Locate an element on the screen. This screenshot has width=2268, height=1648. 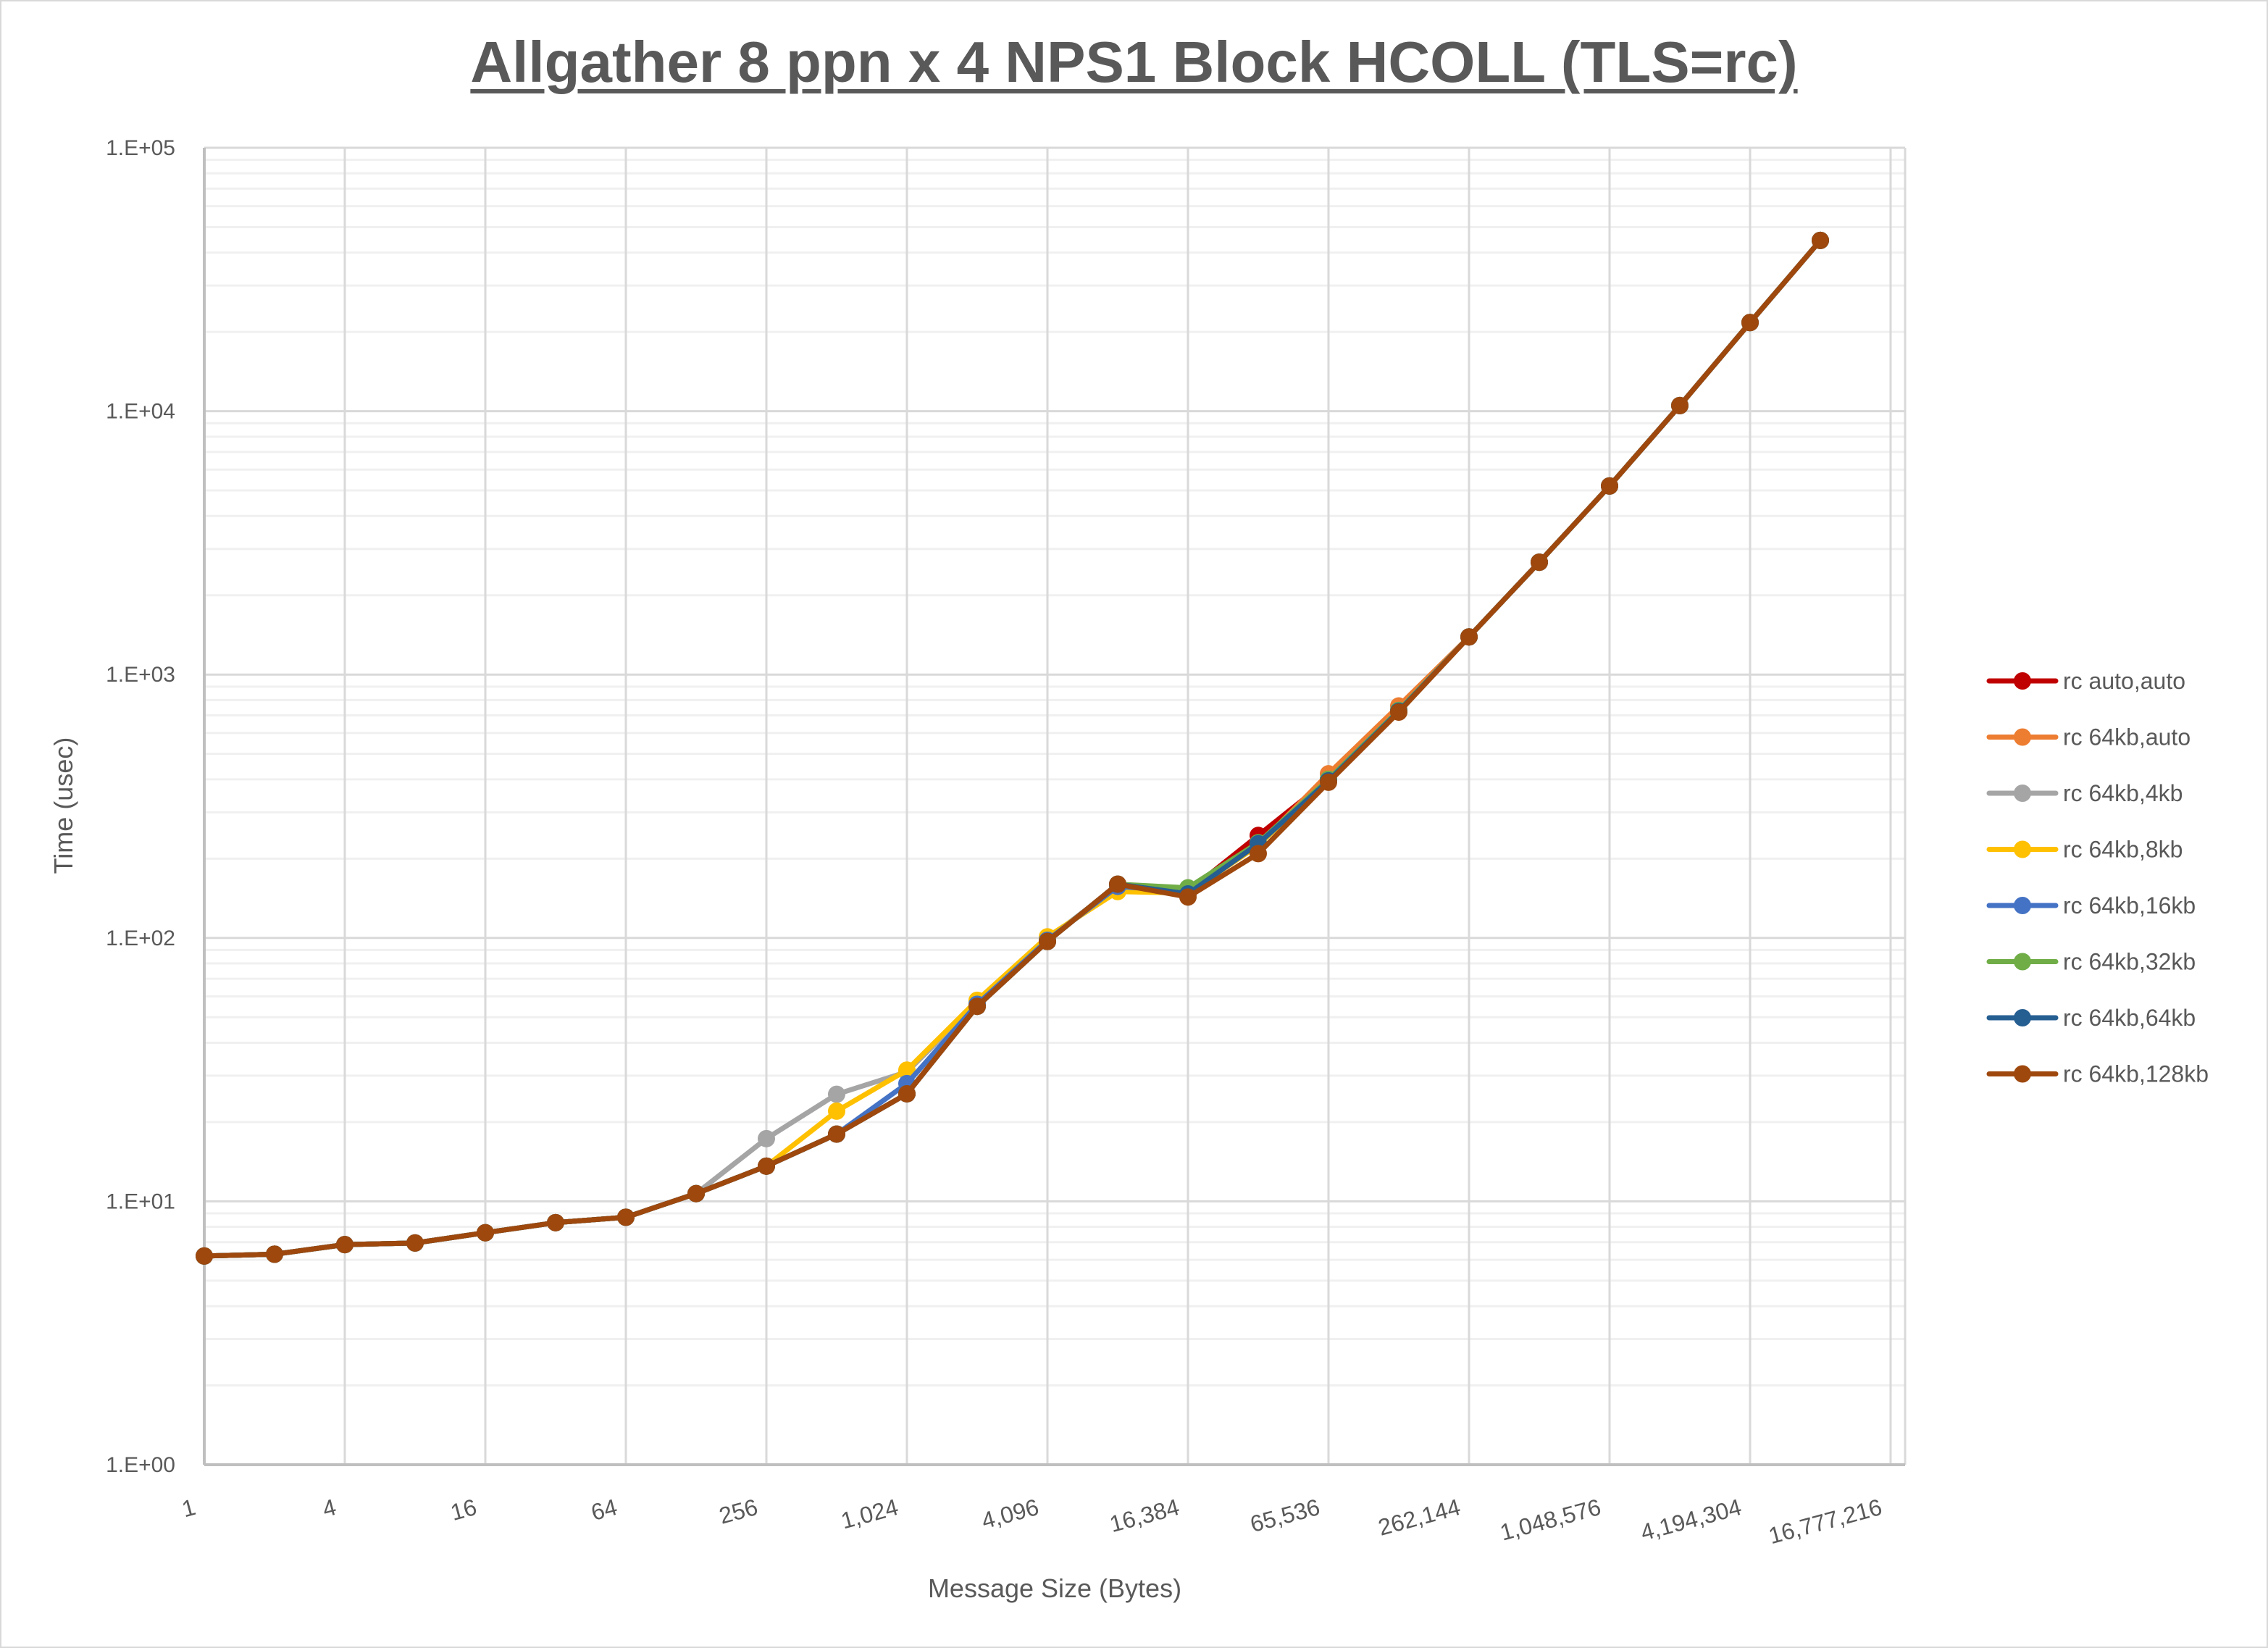
legend-item: rc 64kb,16kb is located at coordinates (2091, 905).